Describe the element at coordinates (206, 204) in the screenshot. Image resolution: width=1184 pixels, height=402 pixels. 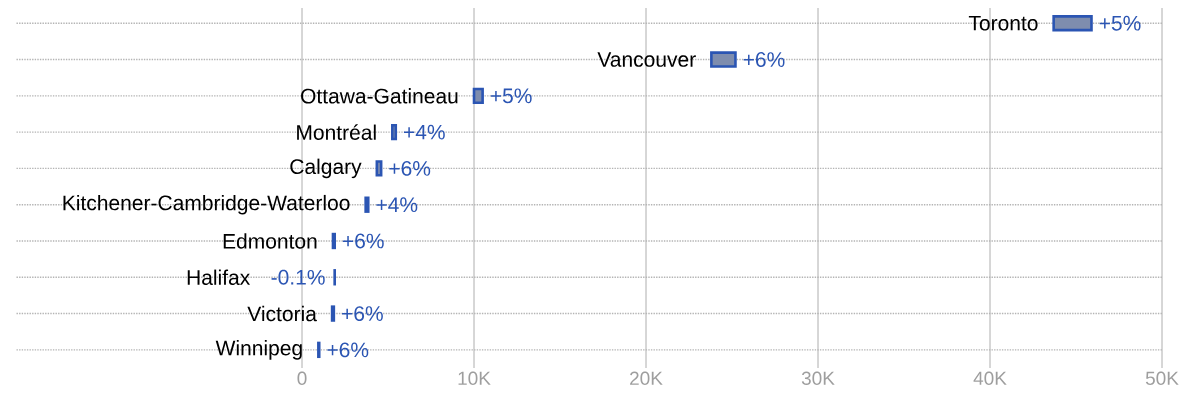
I see `y-tick-label: Kitchener-Cambridge-Waterloo` at that location.